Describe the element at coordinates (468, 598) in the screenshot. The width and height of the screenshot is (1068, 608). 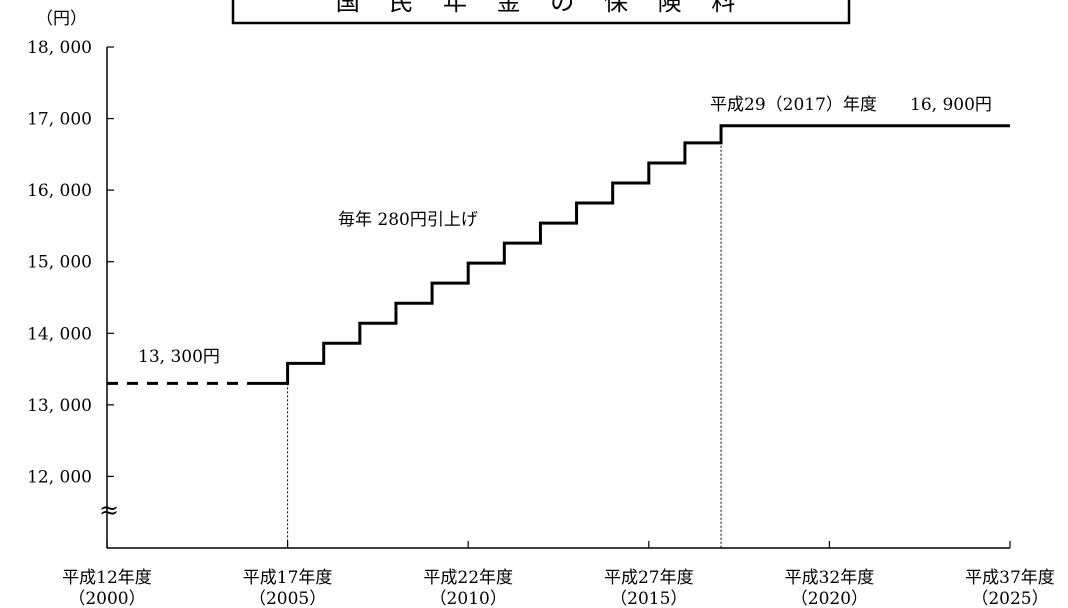
I see `x-tick-label-western: （2010）` at that location.